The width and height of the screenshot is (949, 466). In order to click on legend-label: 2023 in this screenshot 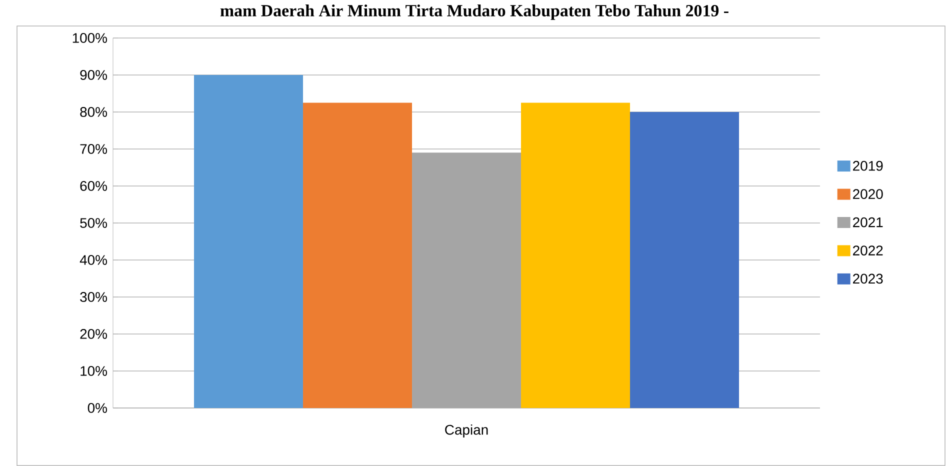, I will do `click(868, 279)`.